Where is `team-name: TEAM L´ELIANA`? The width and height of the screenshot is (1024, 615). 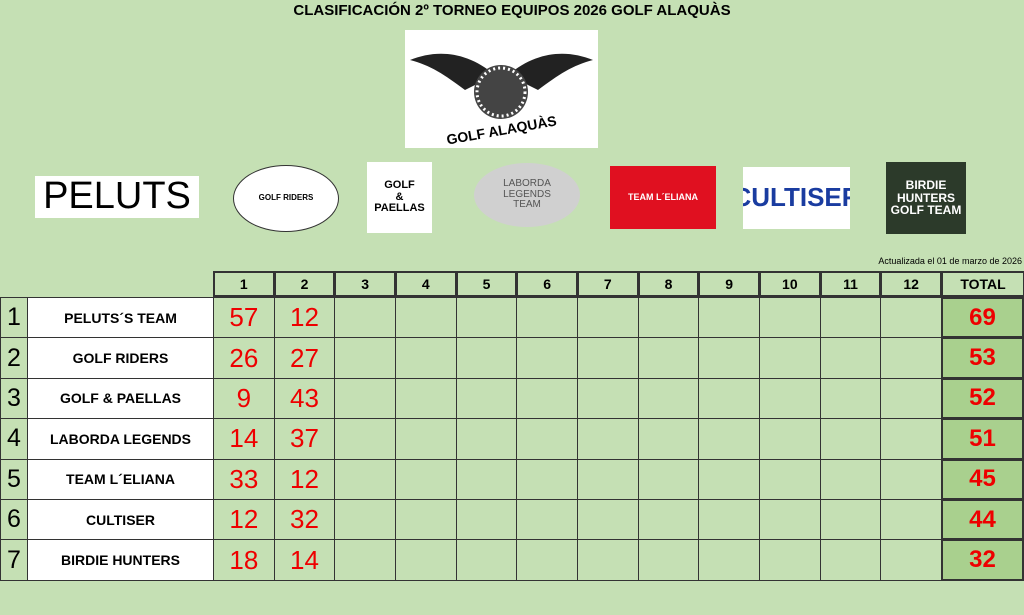
team-name: TEAM L´ELIANA is located at coordinates (120, 479).